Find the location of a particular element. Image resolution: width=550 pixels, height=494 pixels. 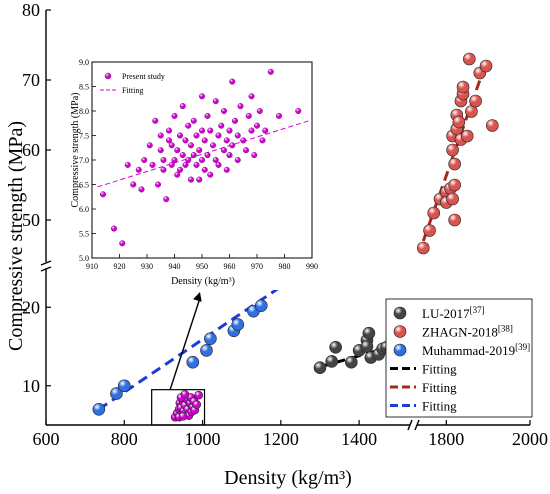

inset-x-tick-label: 960 is located at coordinates (230, 266).